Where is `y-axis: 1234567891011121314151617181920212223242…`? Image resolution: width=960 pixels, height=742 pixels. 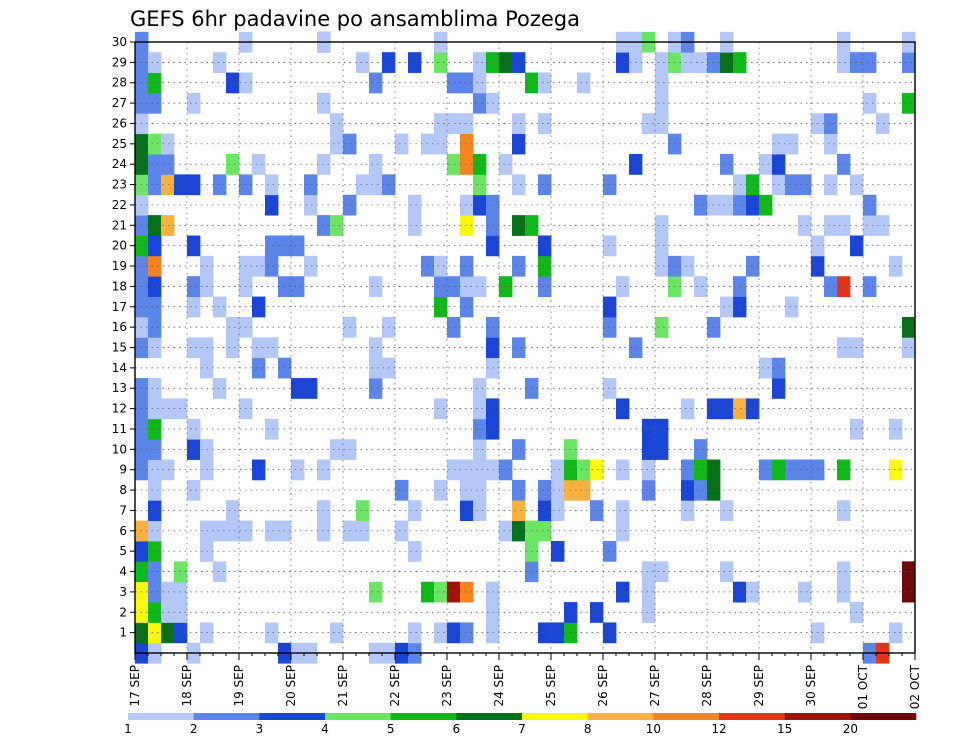
y-axis: 1234567891011121314151617181920212223242… is located at coordinates (123, 337).